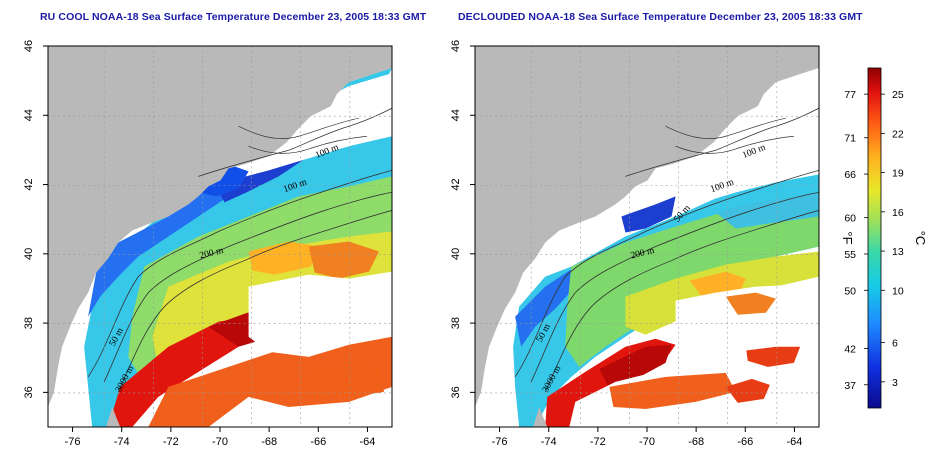 The width and height of the screenshot is (950, 475). Describe the element at coordinates (850, 139) in the screenshot. I see `fahrenheit-tick-label: 71` at that location.